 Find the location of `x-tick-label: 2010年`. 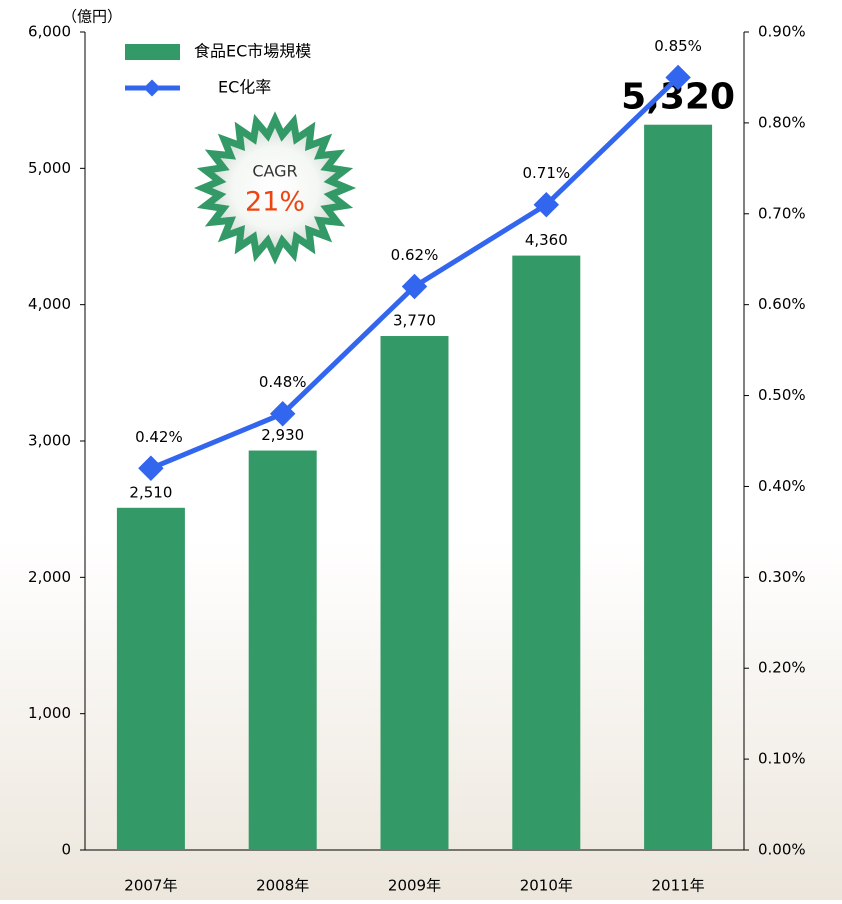

x-tick-label: 2010年 is located at coordinates (546, 886).